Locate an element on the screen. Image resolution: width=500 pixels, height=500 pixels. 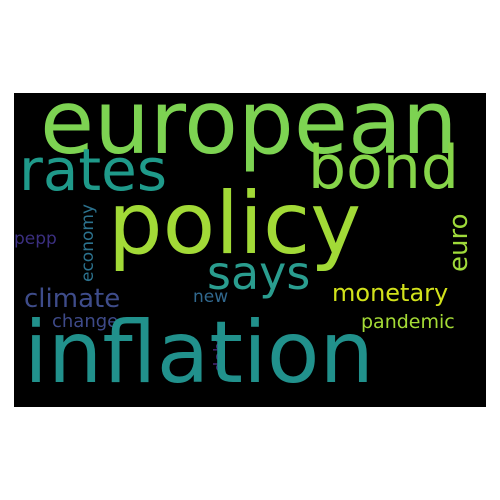
word-economy: economy is located at coordinates (88, 242).